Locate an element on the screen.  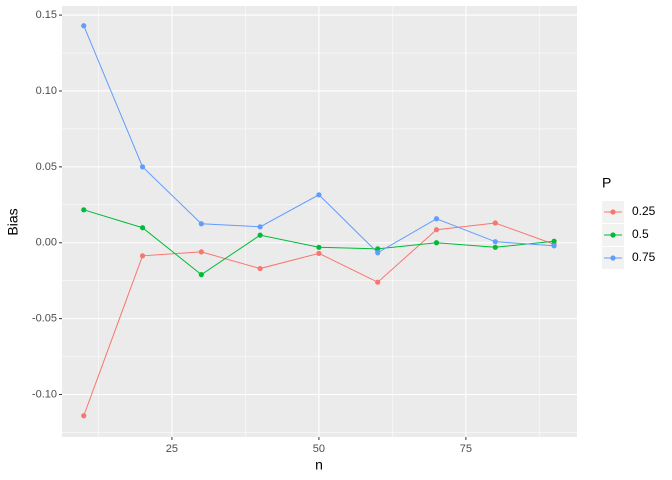
y-axis-title: Bias is located at coordinates (13, 221).